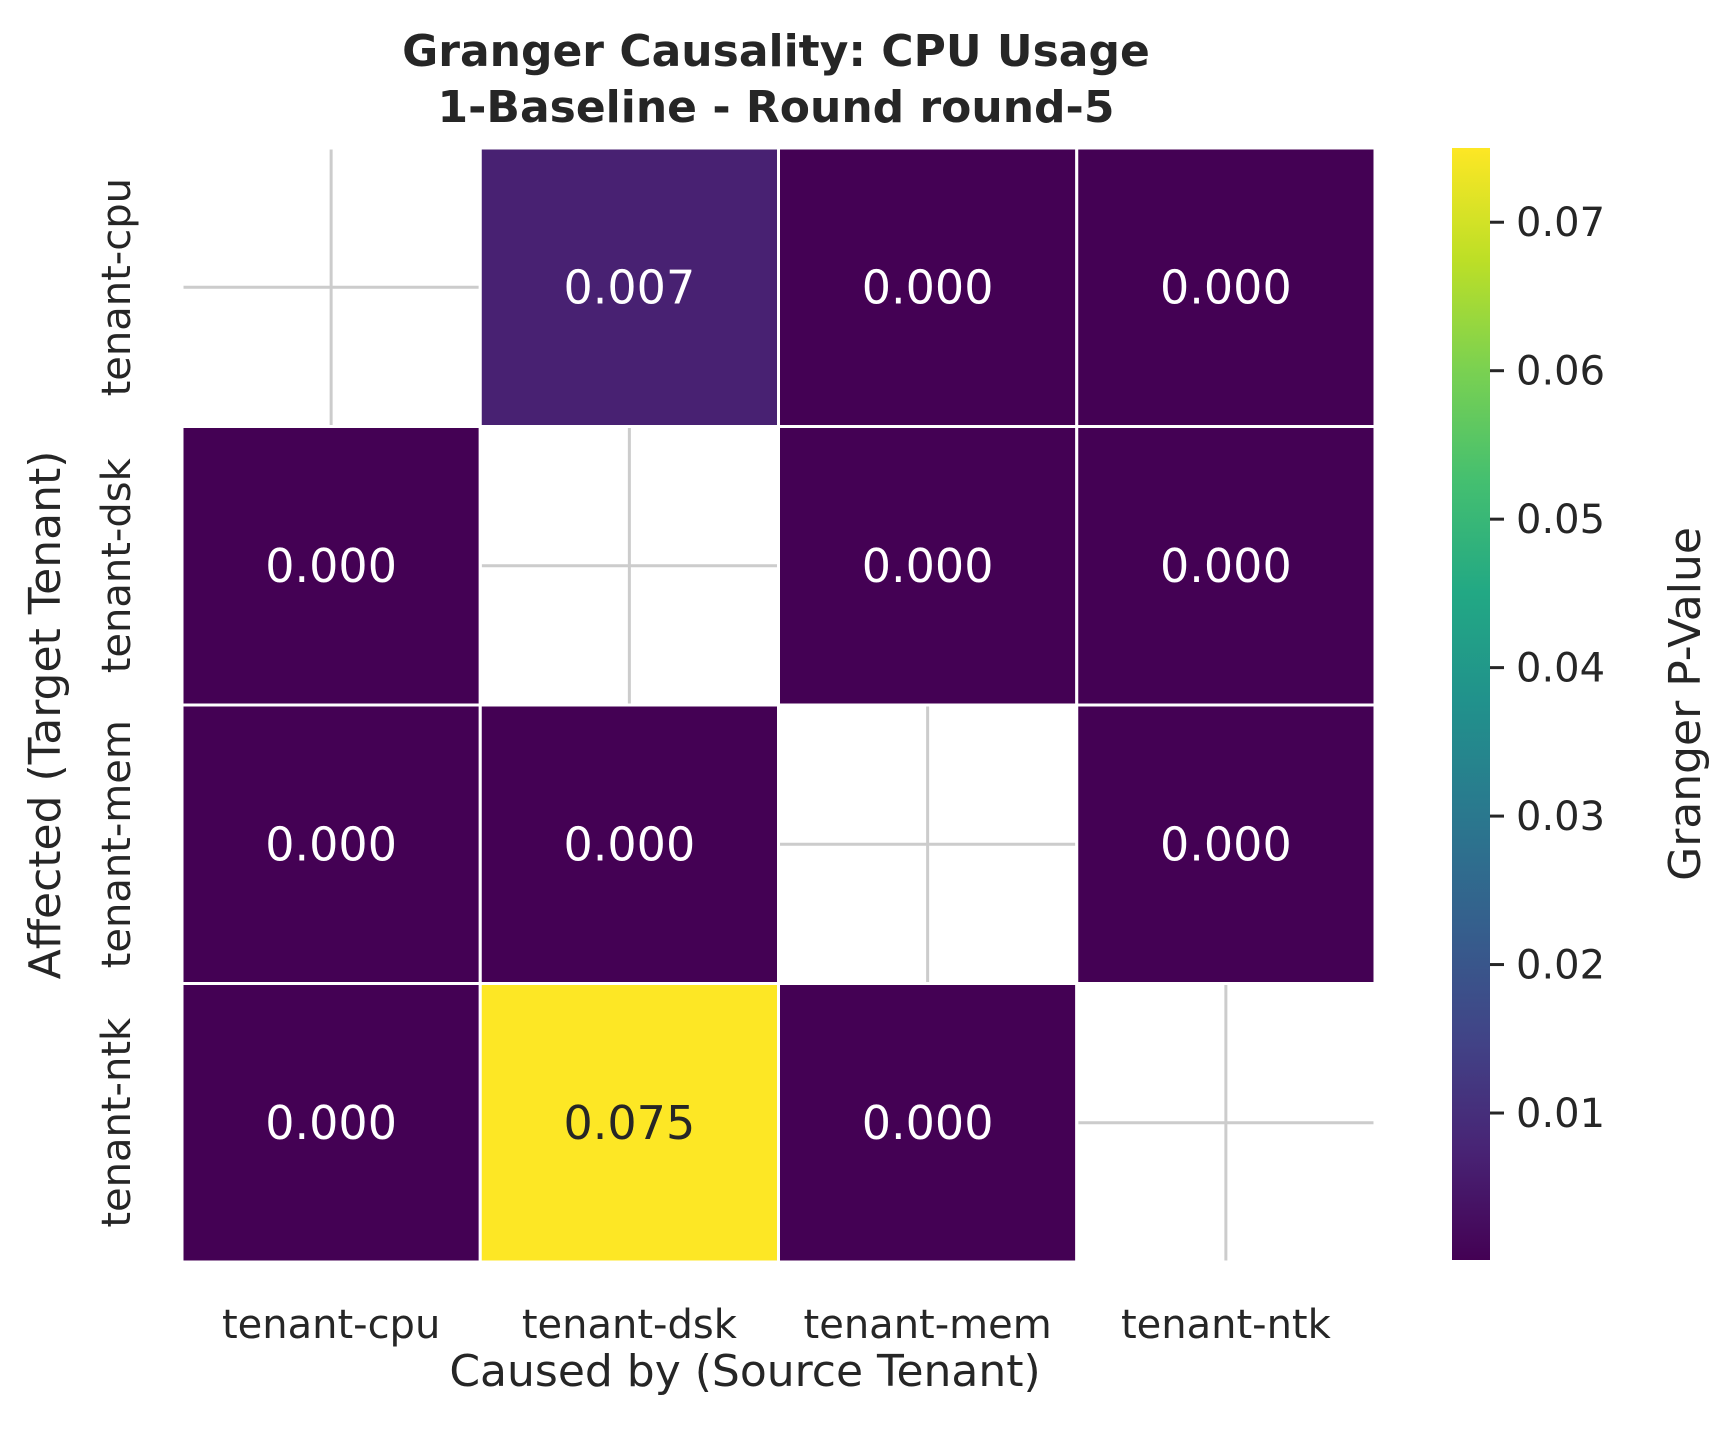 The image size is (1735, 1436). Describe the element at coordinates (117, 1122) in the screenshot. I see `y-tick-label: tenant-ntk` at that location.